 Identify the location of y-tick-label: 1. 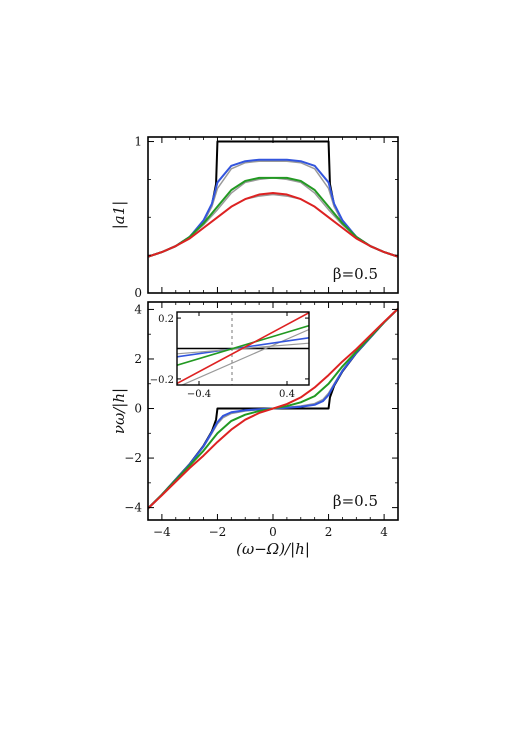
(138, 142).